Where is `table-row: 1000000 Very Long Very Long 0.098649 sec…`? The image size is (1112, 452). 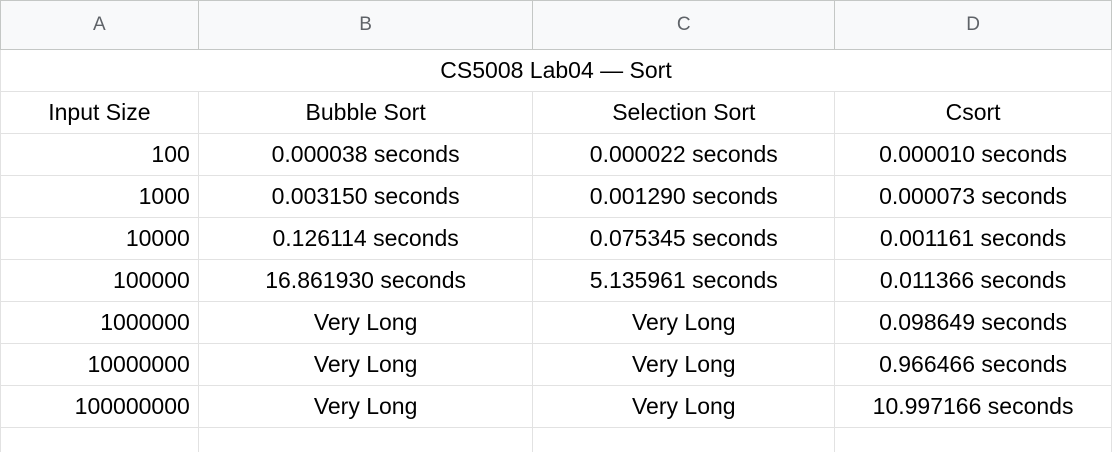
table-row: 1000000 Very Long Very Long 0.098649 sec… is located at coordinates (556, 322).